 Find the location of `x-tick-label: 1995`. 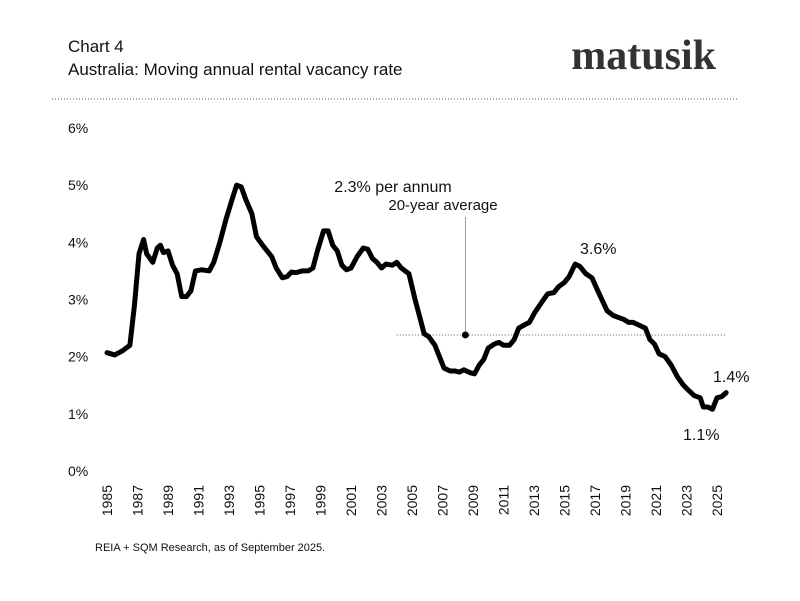

x-tick-label: 1995 is located at coordinates (260, 500).